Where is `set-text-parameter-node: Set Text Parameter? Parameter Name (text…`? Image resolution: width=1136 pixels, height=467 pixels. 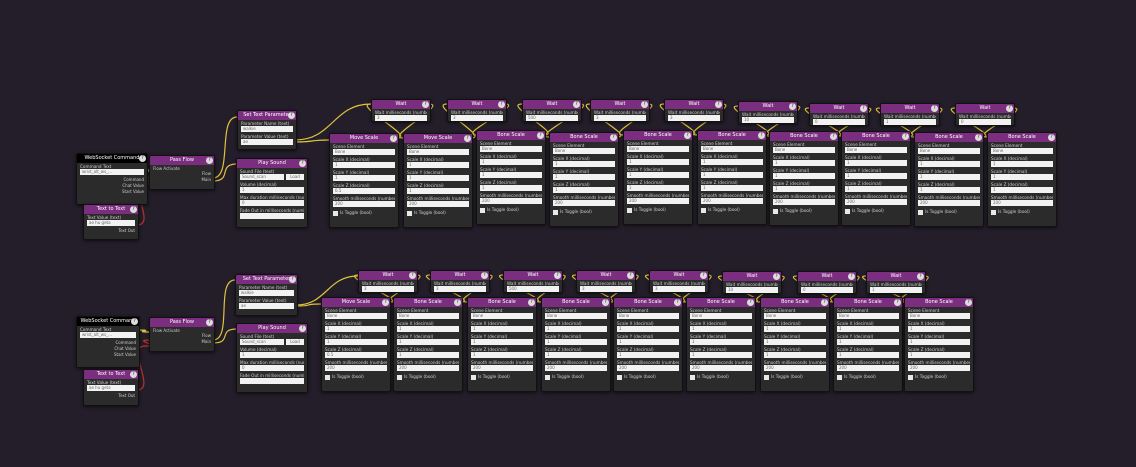 set-text-parameter-node: Set Text Parameter? Parameter Name (text… is located at coordinates (266, 295).